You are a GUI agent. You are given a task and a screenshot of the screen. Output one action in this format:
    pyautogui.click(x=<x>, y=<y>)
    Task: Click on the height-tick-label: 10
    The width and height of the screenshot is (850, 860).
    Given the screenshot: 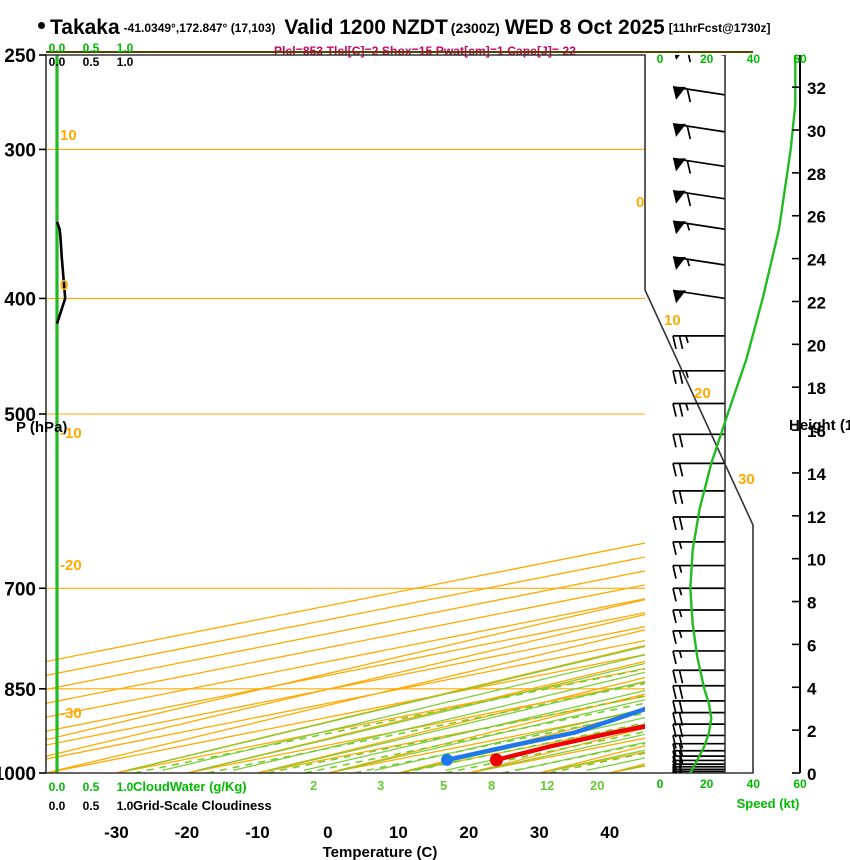 What is the action you would take?
    pyautogui.click(x=816, y=560)
    